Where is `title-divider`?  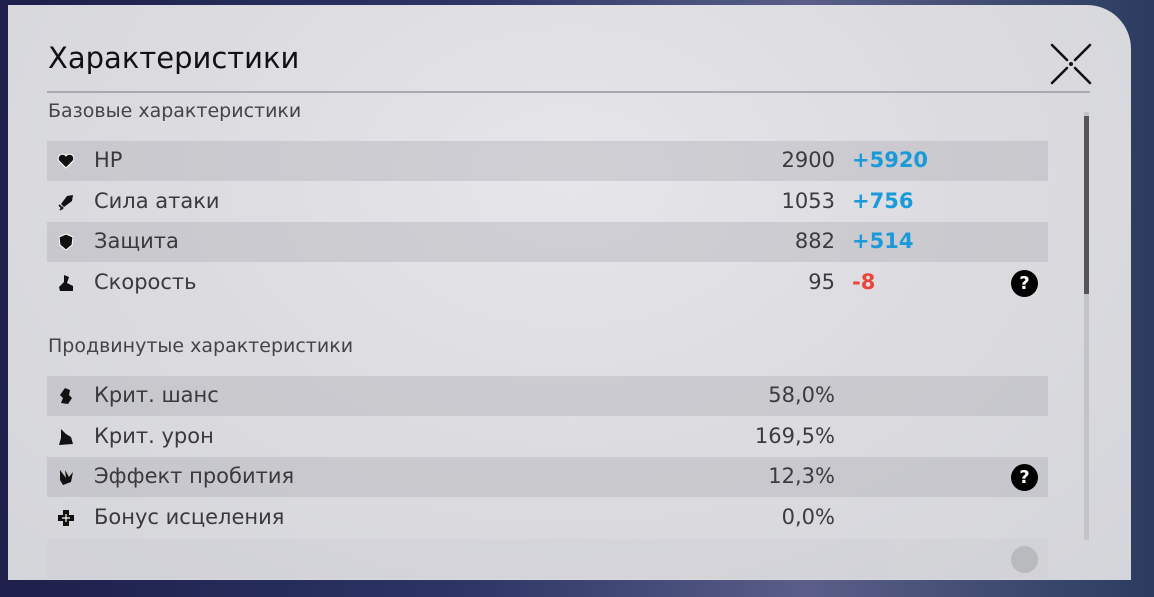
title-divider is located at coordinates (568, 92).